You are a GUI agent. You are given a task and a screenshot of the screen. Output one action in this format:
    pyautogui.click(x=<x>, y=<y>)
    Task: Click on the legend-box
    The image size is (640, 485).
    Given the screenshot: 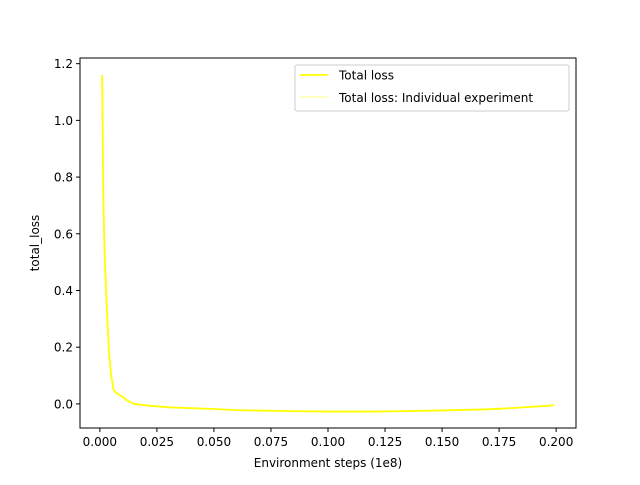 What is the action you would take?
    pyautogui.click(x=432, y=88)
    